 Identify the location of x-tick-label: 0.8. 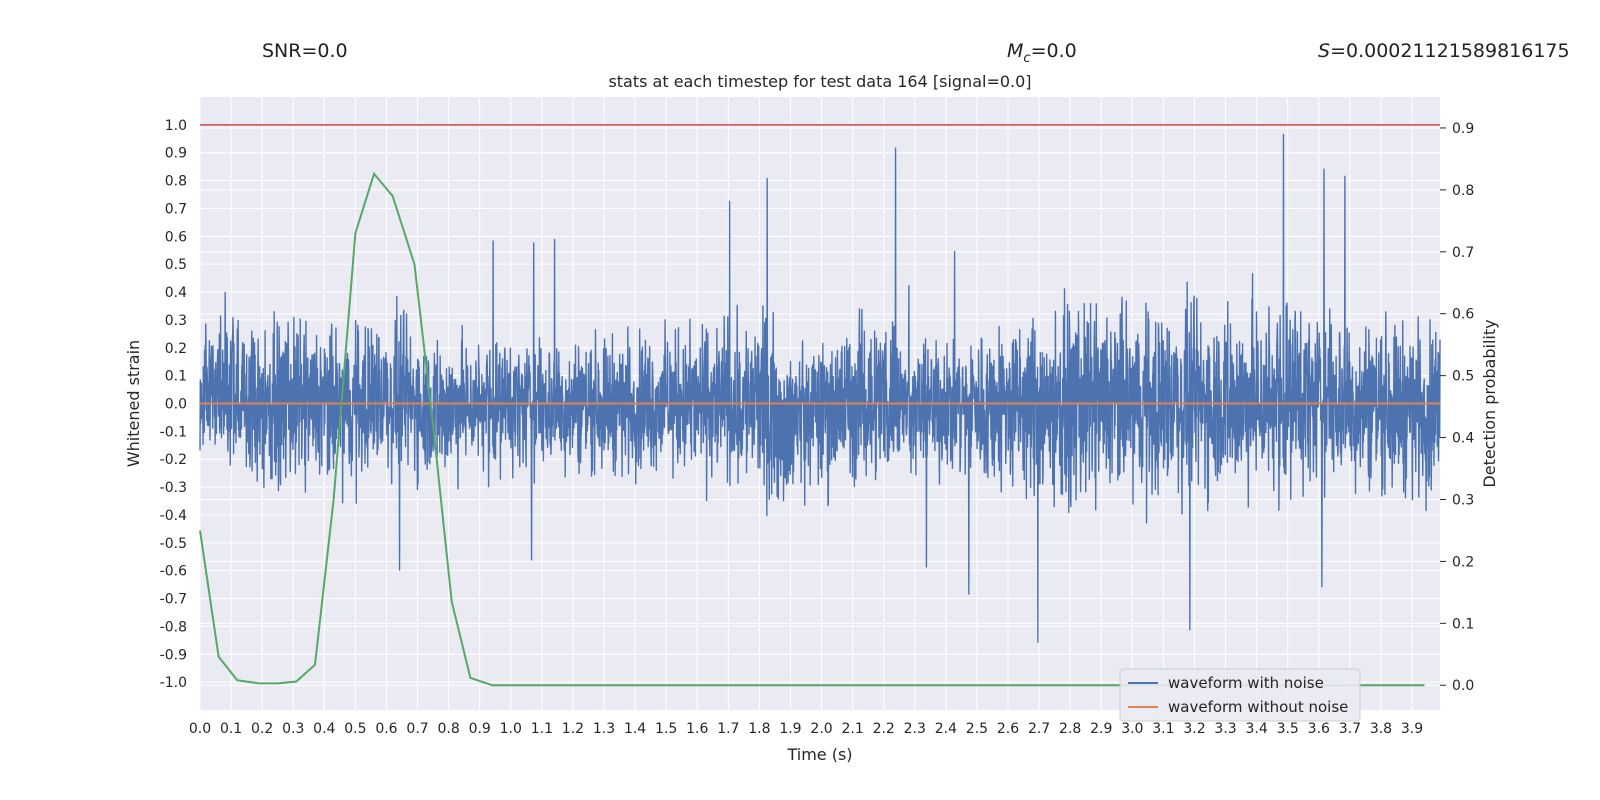
(448, 729).